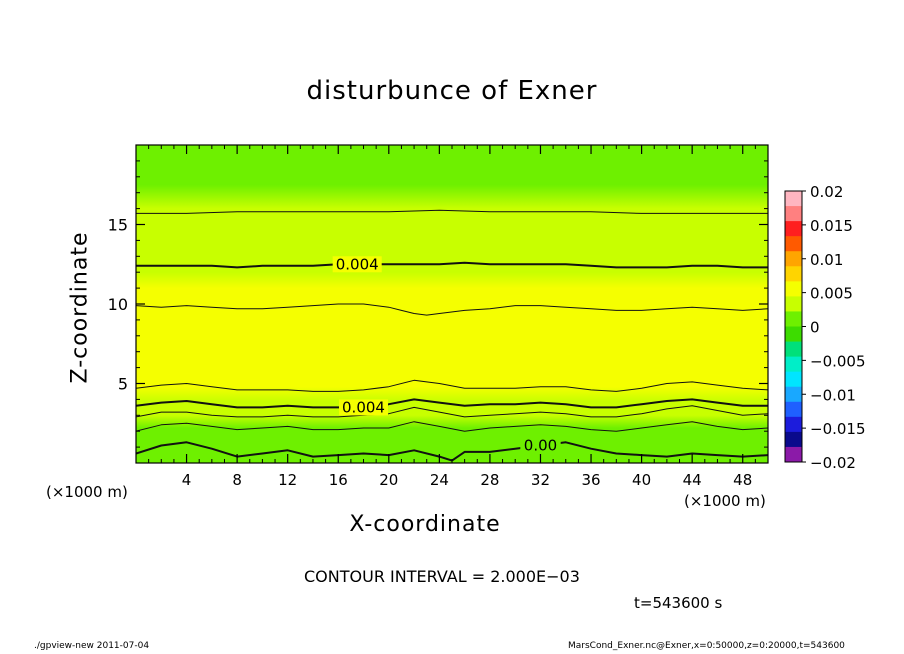 Image resolution: width=904 pixels, height=654 pixels. What do you see at coordinates (442, 576) in the screenshot?
I see `contour-interval-note: CONTOUR INTERVAL = 2.000E−03` at bounding box center [442, 576].